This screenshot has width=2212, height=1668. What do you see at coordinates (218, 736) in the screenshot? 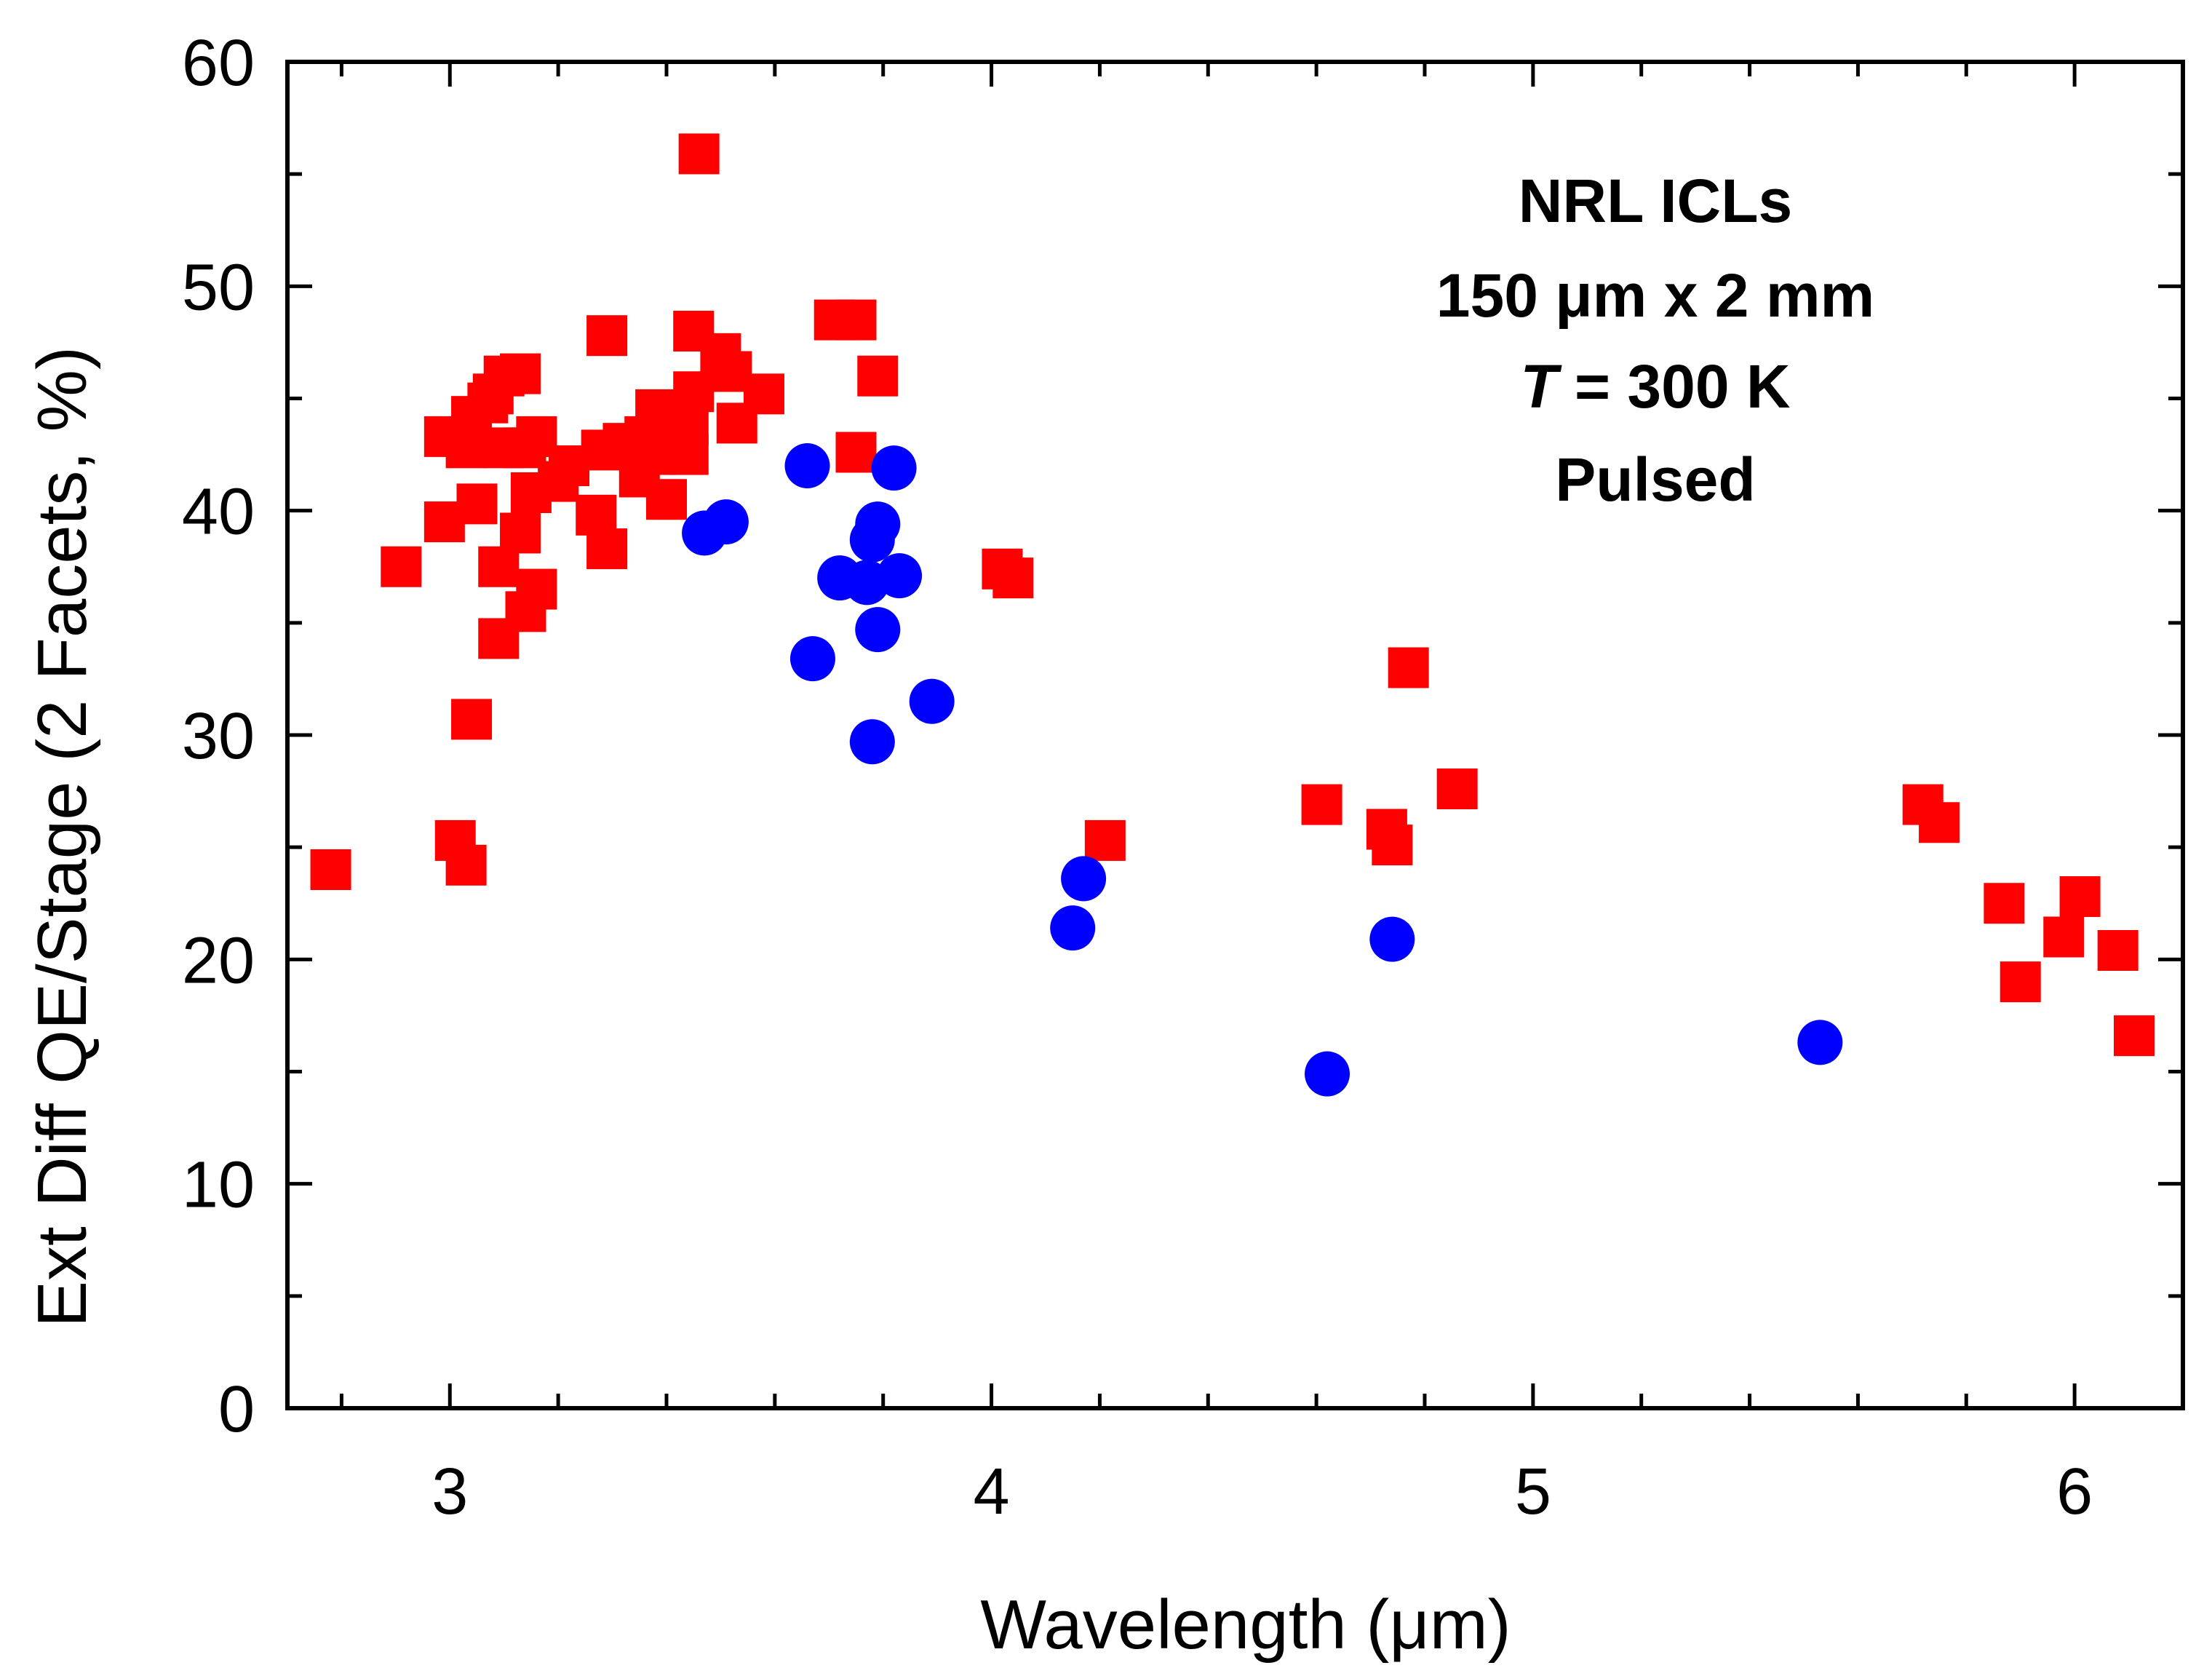
I see `y-tick-label: 30` at bounding box center [218, 736].